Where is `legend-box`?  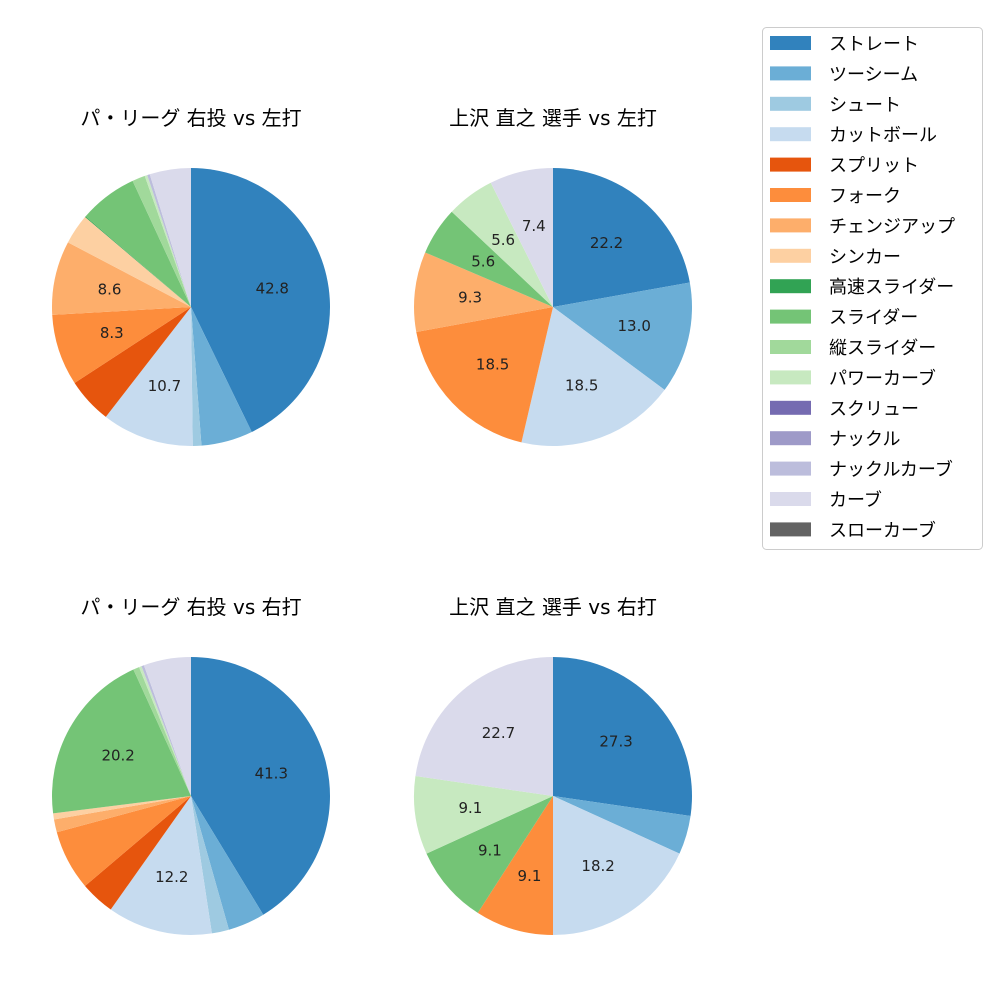 legend-box is located at coordinates (872, 288).